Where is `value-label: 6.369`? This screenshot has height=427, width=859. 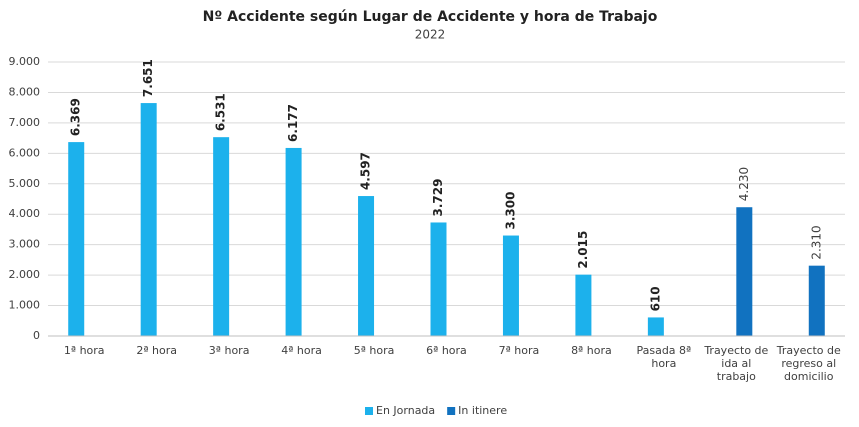 value-label: 6.369 is located at coordinates (76, 117).